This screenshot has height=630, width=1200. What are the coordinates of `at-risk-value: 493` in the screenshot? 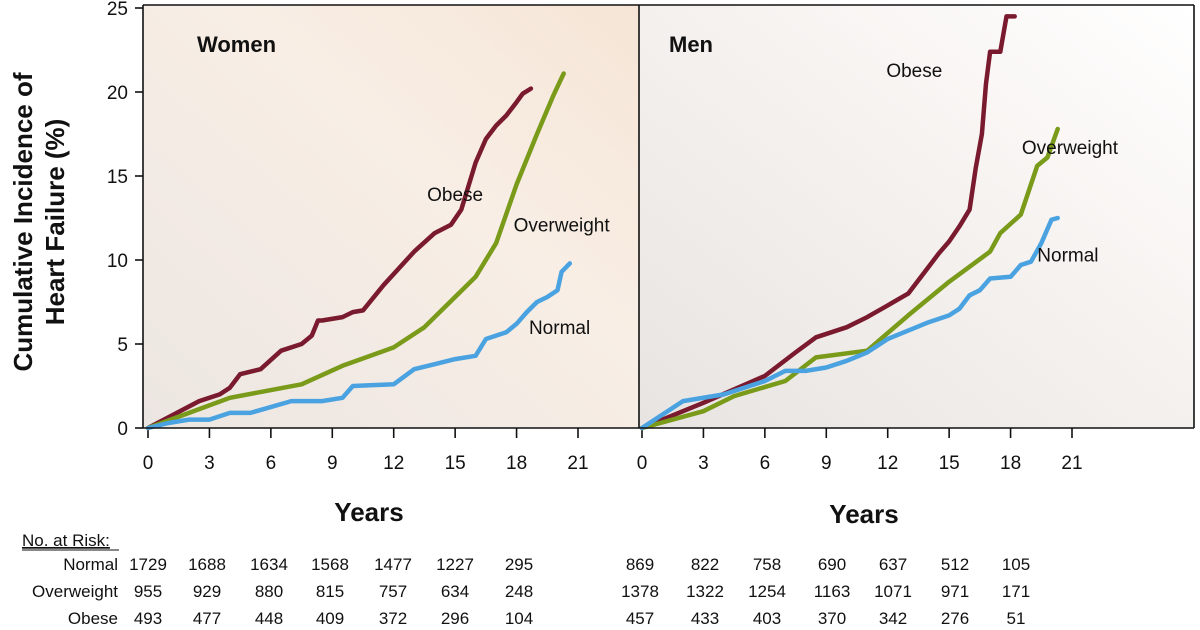 It's located at (148, 618).